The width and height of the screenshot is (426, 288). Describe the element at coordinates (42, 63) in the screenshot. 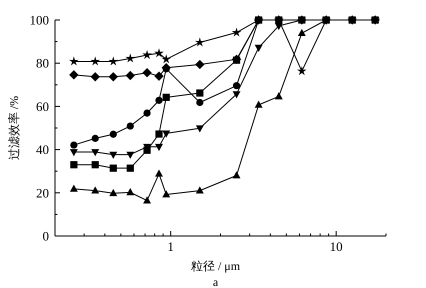

I see `y-tick-label: 80` at that location.